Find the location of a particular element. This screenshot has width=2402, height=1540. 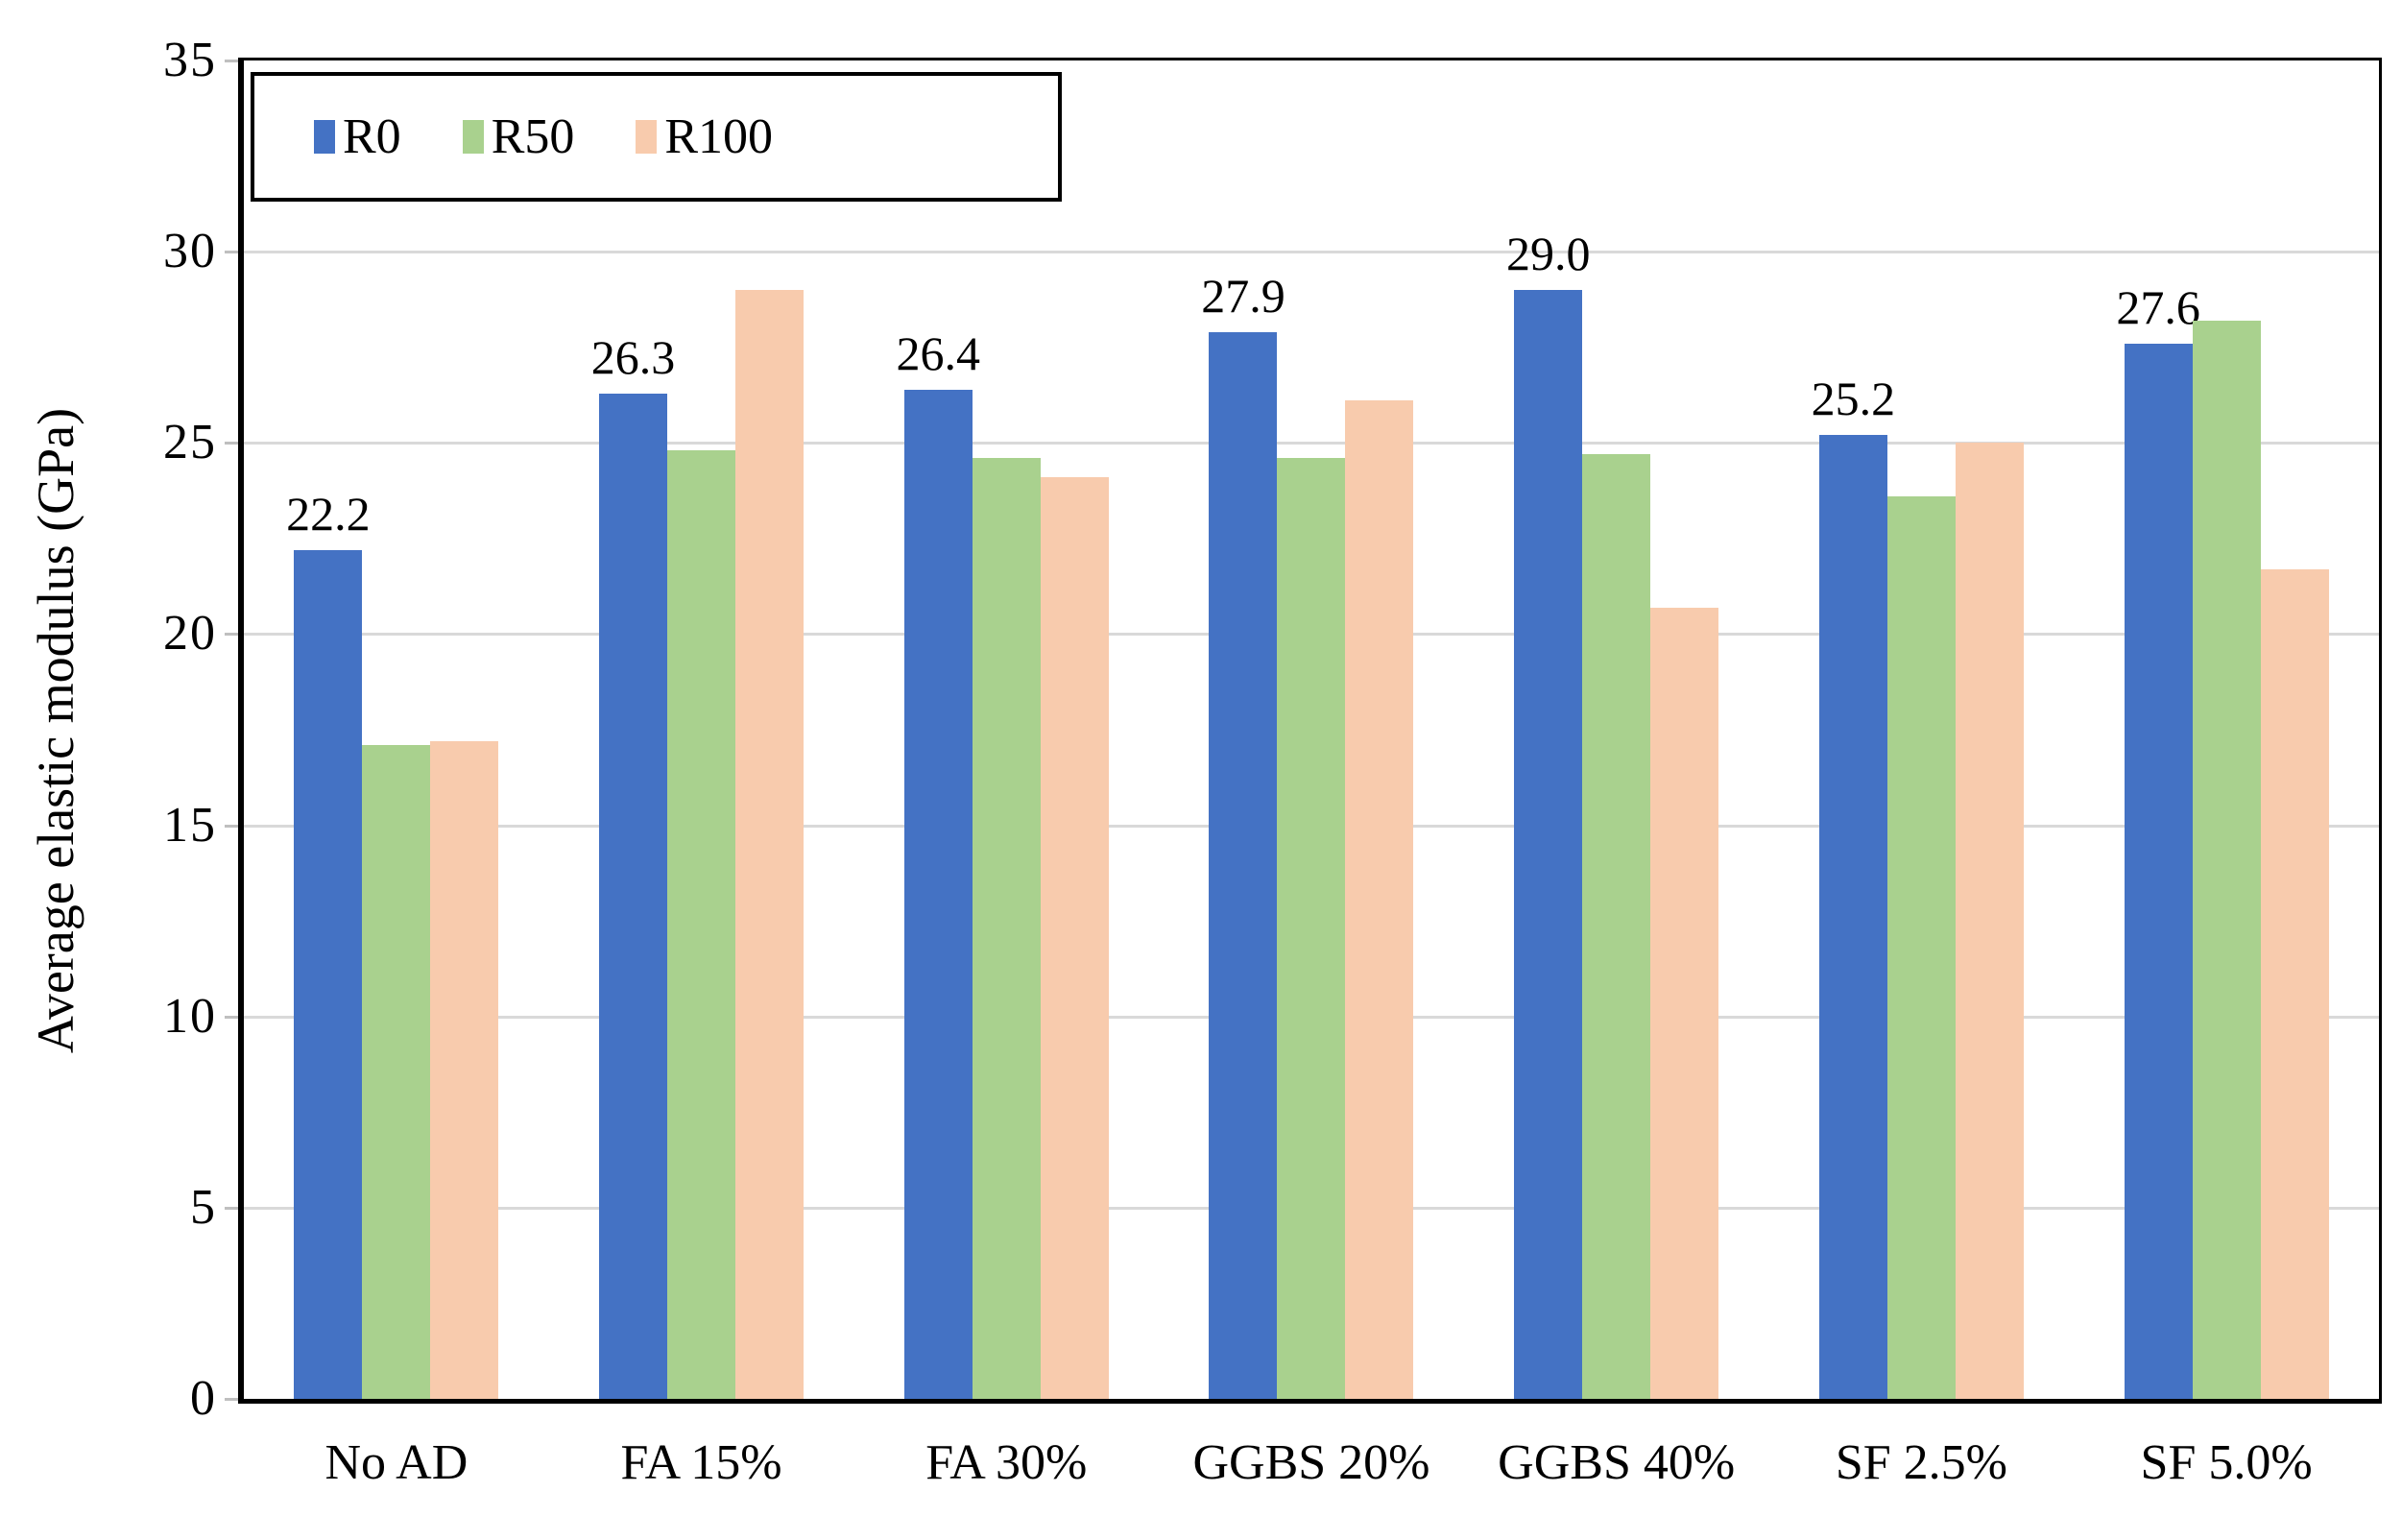

y-tick-label-15: 15 is located at coordinates (190, 825).